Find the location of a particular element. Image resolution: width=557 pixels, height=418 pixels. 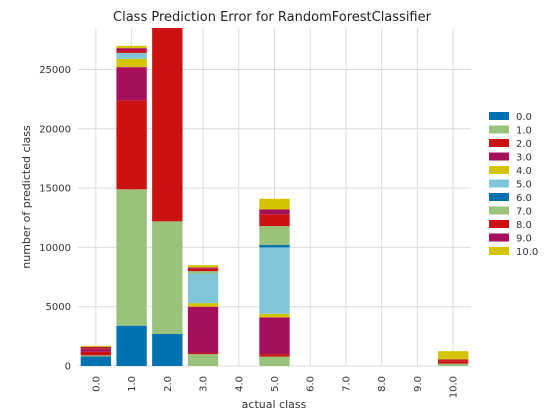

bar-segment-3.0-9.0 is located at coordinates (203, 268).